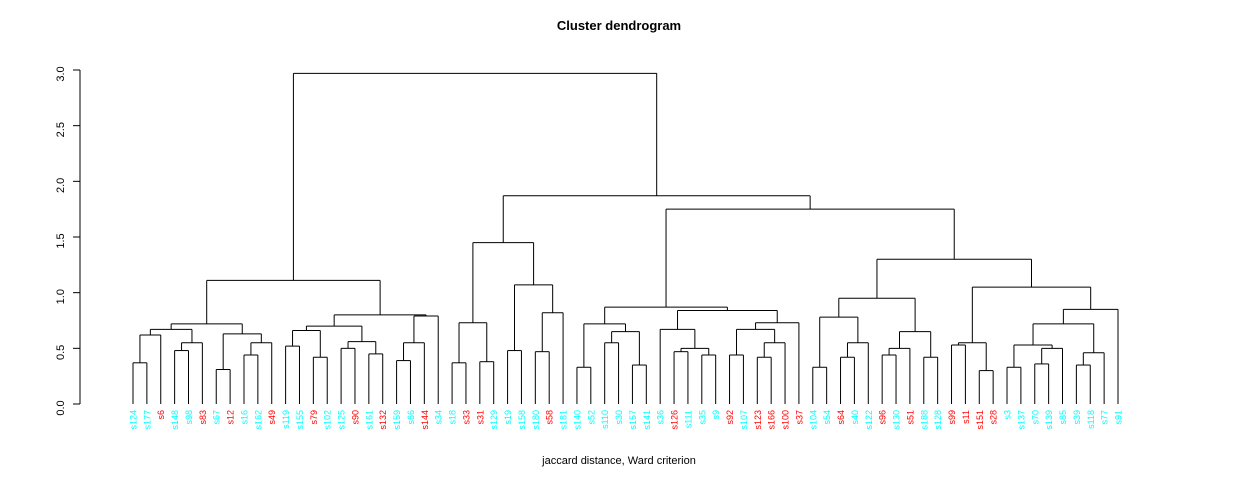 This screenshot has height=500, width=1238. Describe the element at coordinates (716, 415) in the screenshot. I see `leaf-label: s9` at that location.